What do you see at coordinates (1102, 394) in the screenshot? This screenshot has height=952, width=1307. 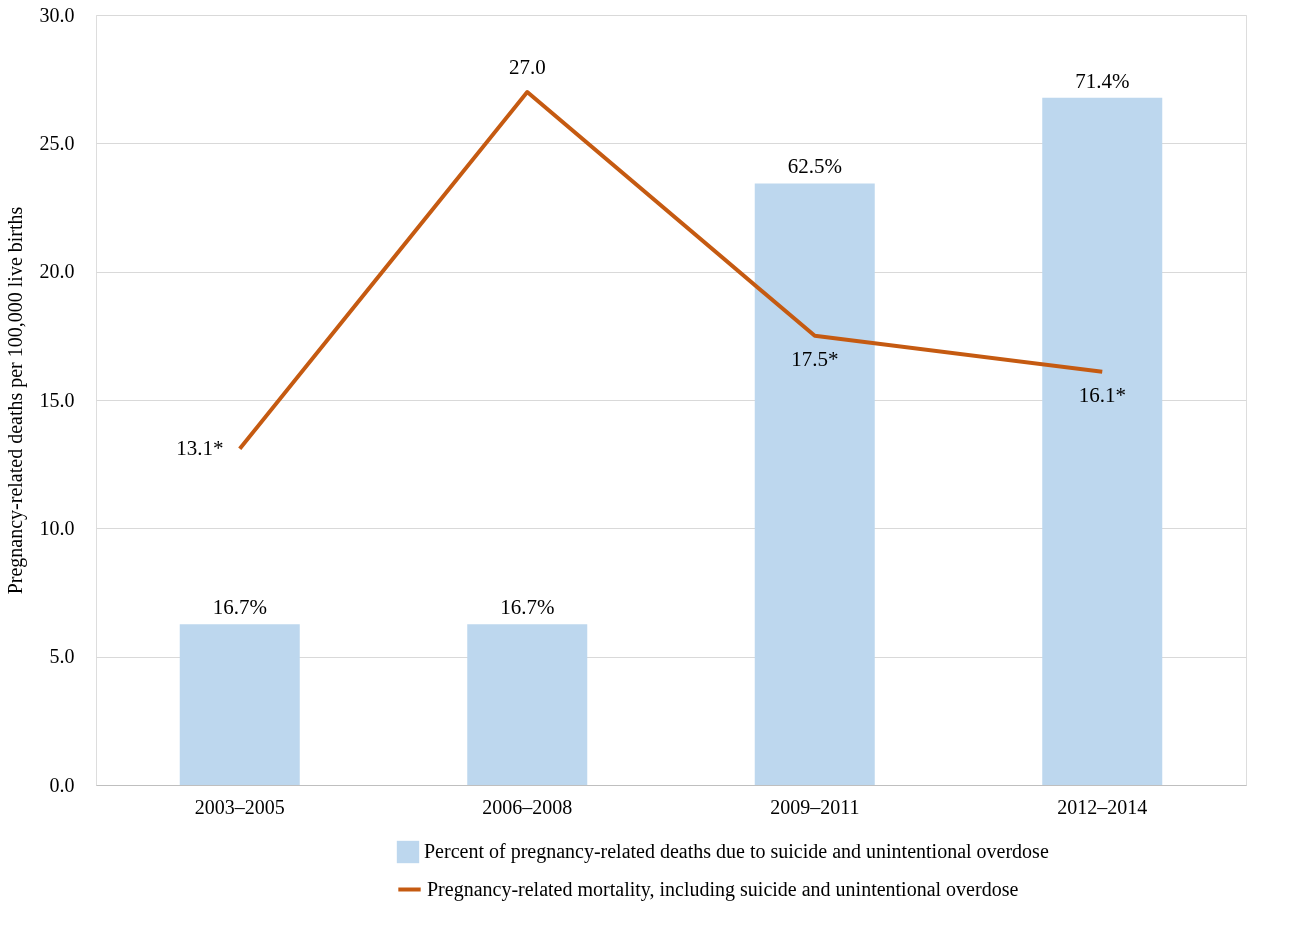 I see `data-label: 16.1*` at bounding box center [1102, 394].